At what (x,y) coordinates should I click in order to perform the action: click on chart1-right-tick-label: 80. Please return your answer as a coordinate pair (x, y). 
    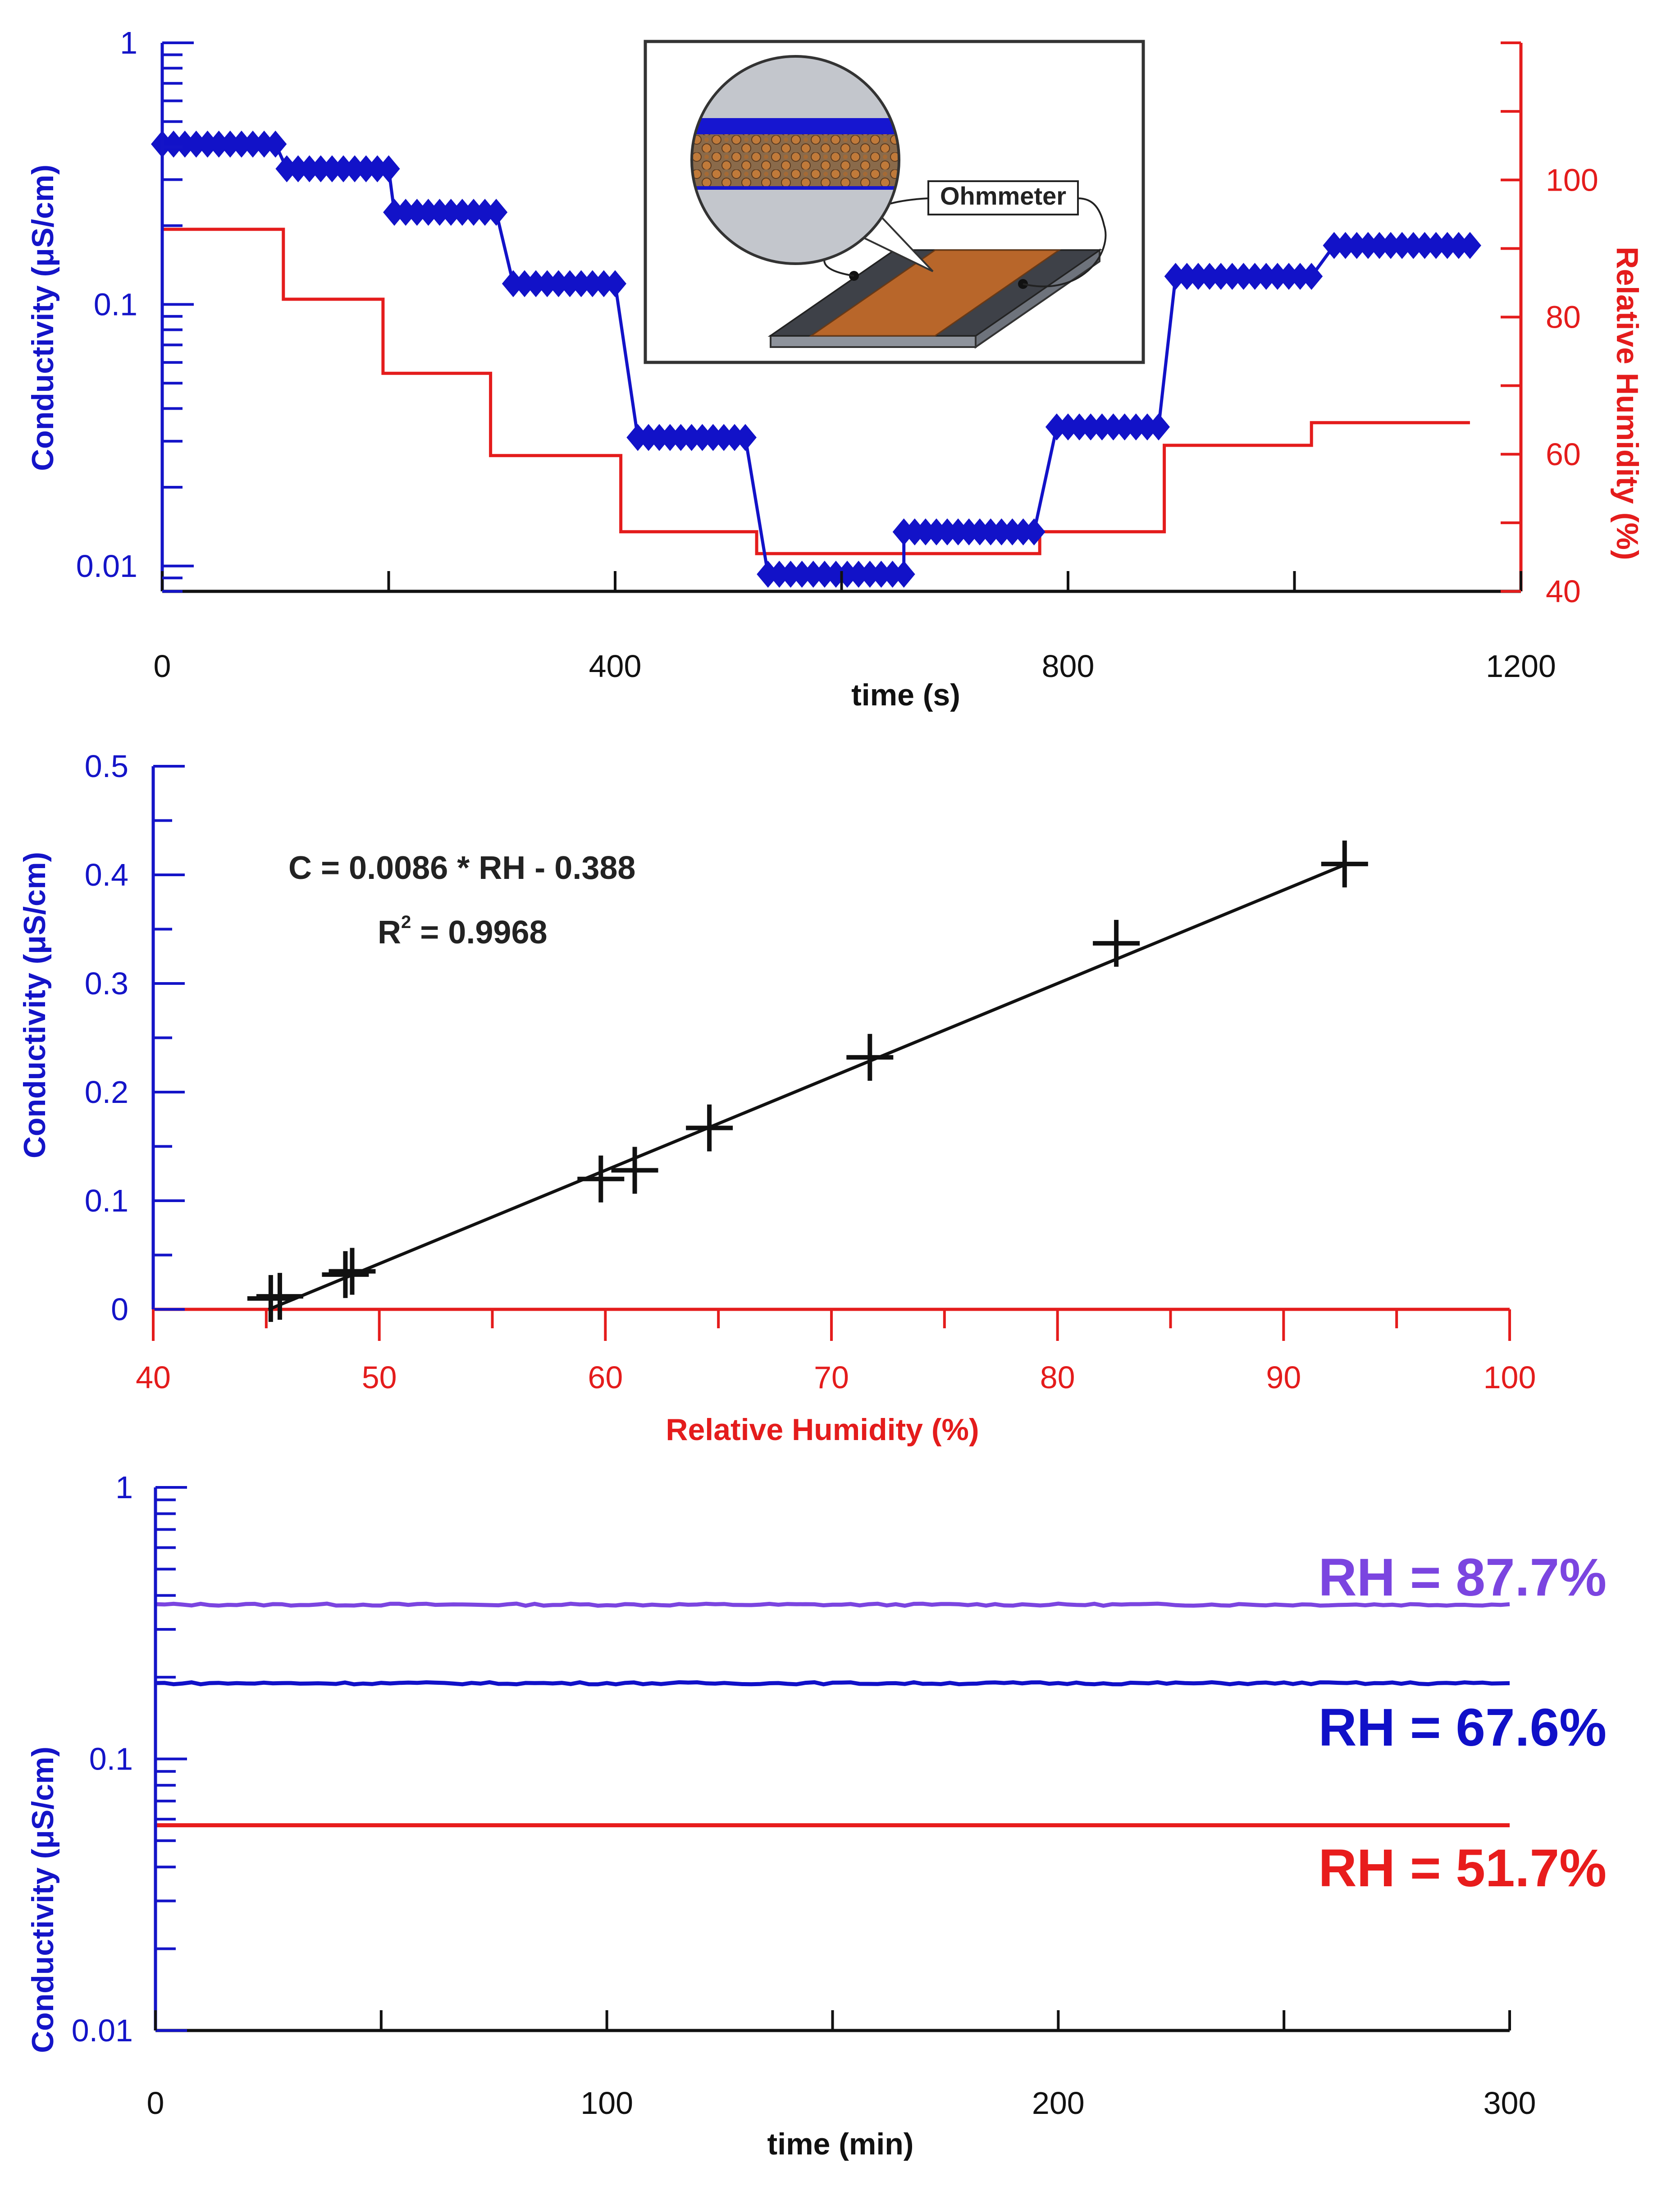
    Looking at the image, I should click on (1564, 317).